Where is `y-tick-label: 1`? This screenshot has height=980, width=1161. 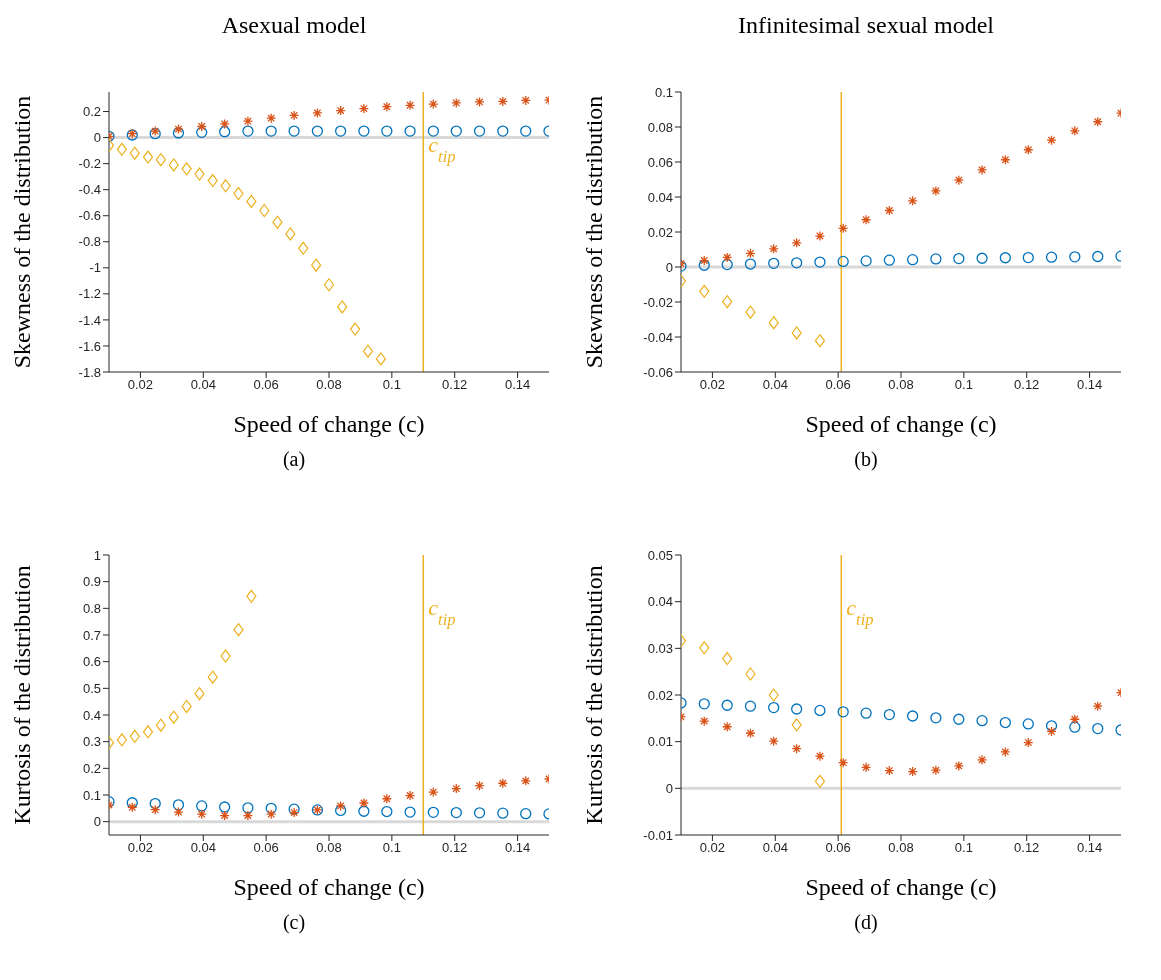 y-tick-label: 1 is located at coordinates (97, 555).